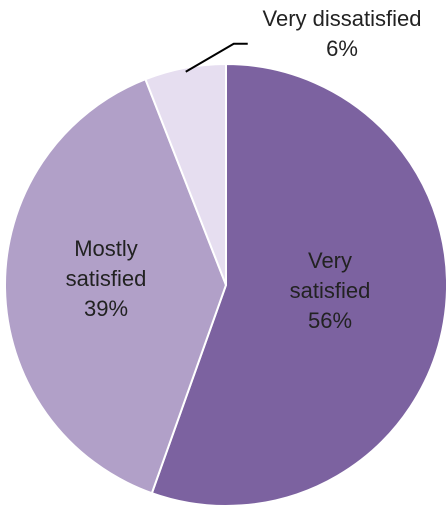  Describe the element at coordinates (342, 34) in the screenshot. I see `slice-label-very-dissatisfied: Very dissatisfied 6%` at that location.